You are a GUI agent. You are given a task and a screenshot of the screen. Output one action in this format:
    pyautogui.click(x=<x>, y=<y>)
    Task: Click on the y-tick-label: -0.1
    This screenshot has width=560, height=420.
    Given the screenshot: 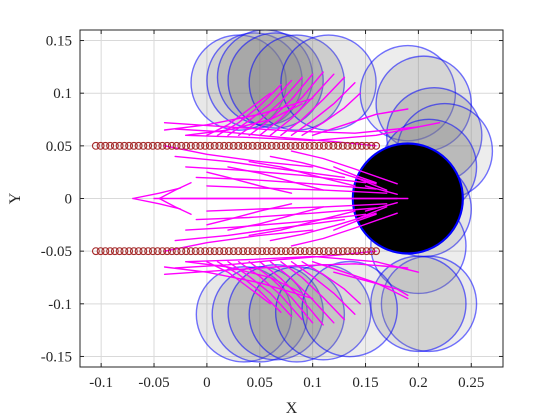 What is the action you would take?
    pyautogui.click(x=60, y=305)
    